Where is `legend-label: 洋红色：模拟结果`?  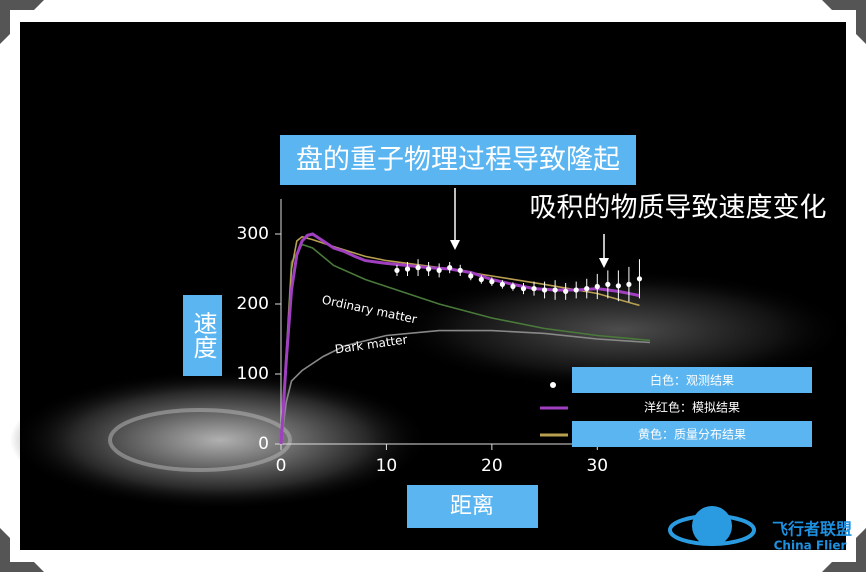
legend-label: 洋红色：模拟结果 is located at coordinates (692, 407).